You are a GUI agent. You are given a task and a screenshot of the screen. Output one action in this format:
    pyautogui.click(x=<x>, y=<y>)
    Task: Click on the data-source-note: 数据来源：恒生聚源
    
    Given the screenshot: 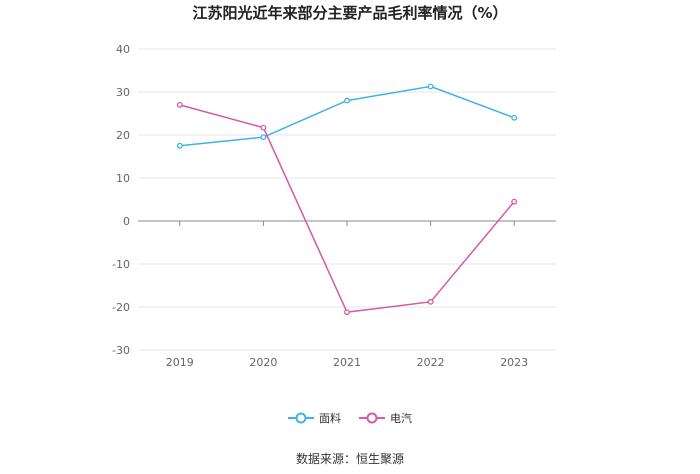 What is the action you would take?
    pyautogui.click(x=349, y=459)
    